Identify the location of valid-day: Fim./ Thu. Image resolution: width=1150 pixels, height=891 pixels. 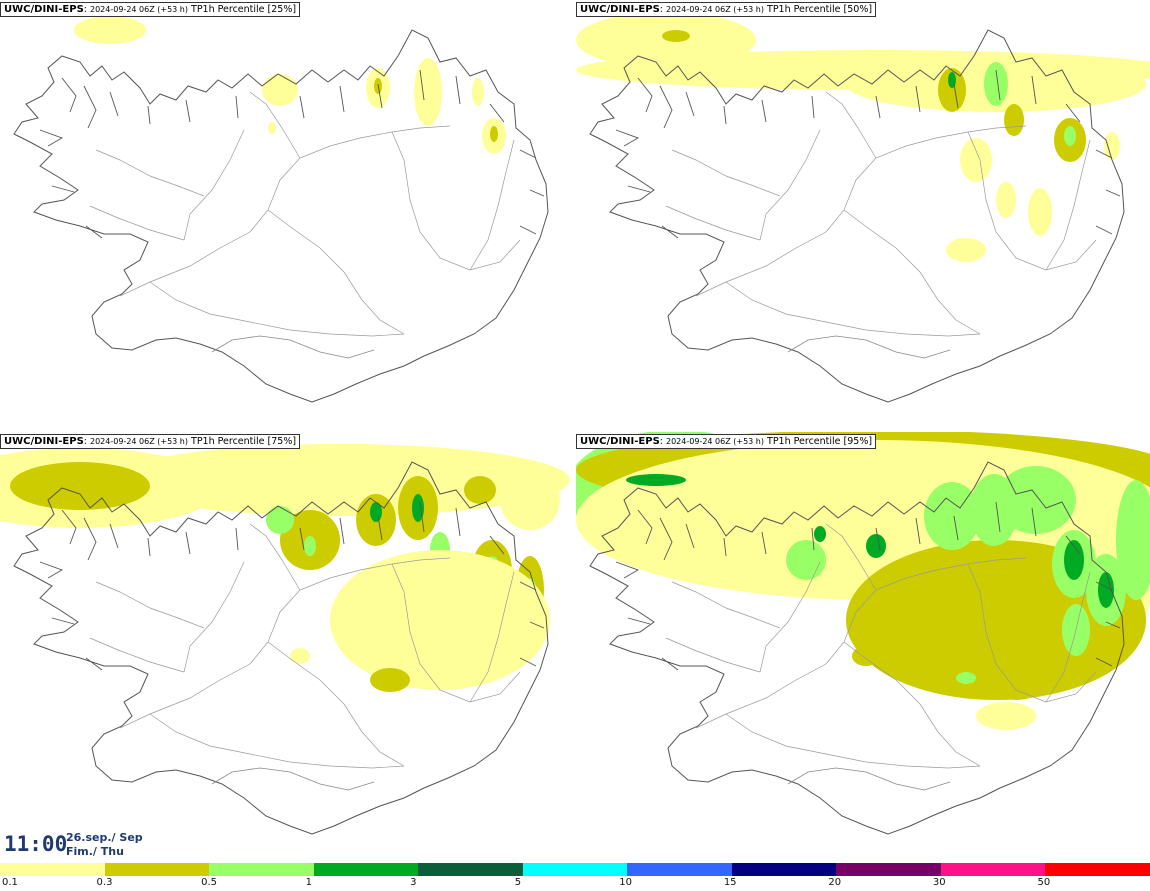
(95, 851).